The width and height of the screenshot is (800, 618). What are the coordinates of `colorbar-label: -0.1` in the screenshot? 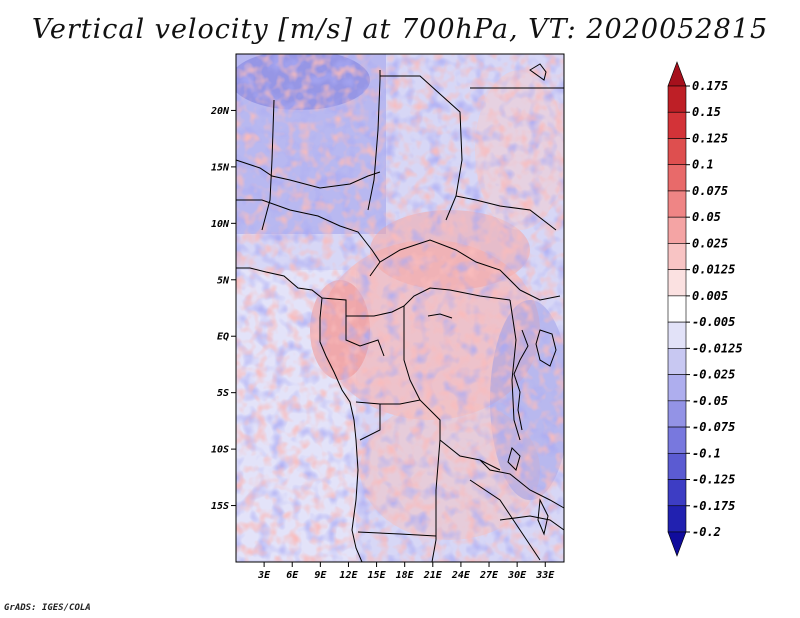 It's located at (706, 453).